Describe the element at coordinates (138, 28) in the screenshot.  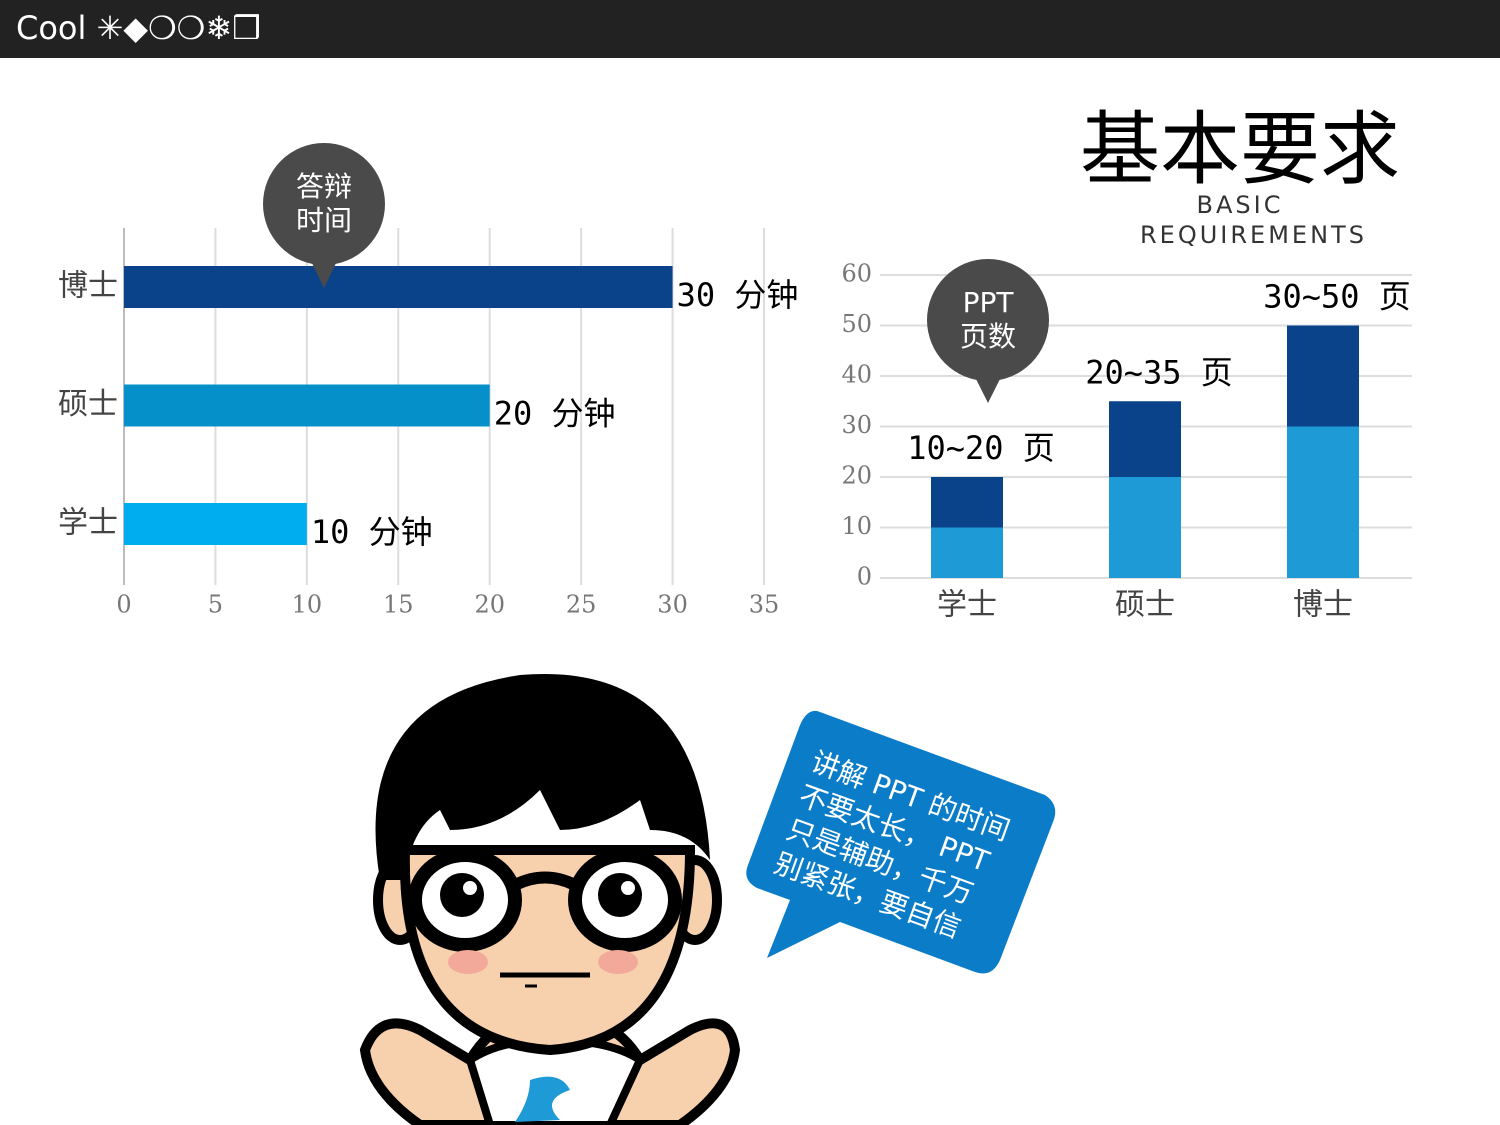
I see `window-title: Cool ✳◆❍❍❄❒` at that location.